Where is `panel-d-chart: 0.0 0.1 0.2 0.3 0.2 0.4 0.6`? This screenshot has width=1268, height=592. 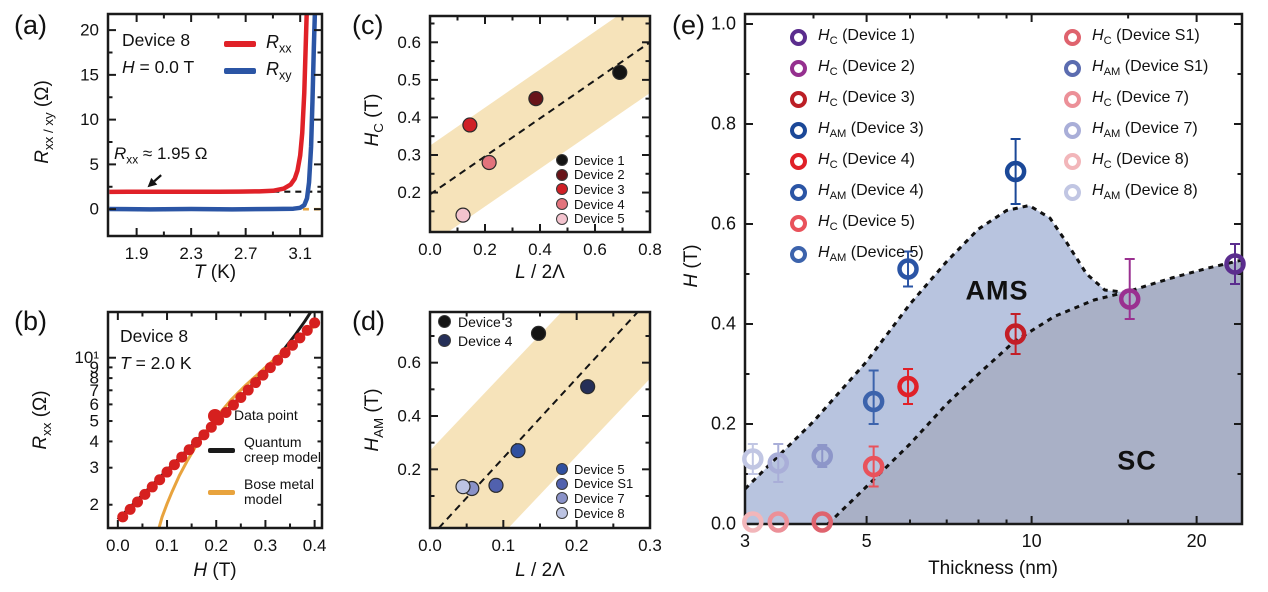
panel-d-chart: 0.0 0.1 0.2 0.3 0.2 0.4 0.6 is located at coordinates (529, 432).